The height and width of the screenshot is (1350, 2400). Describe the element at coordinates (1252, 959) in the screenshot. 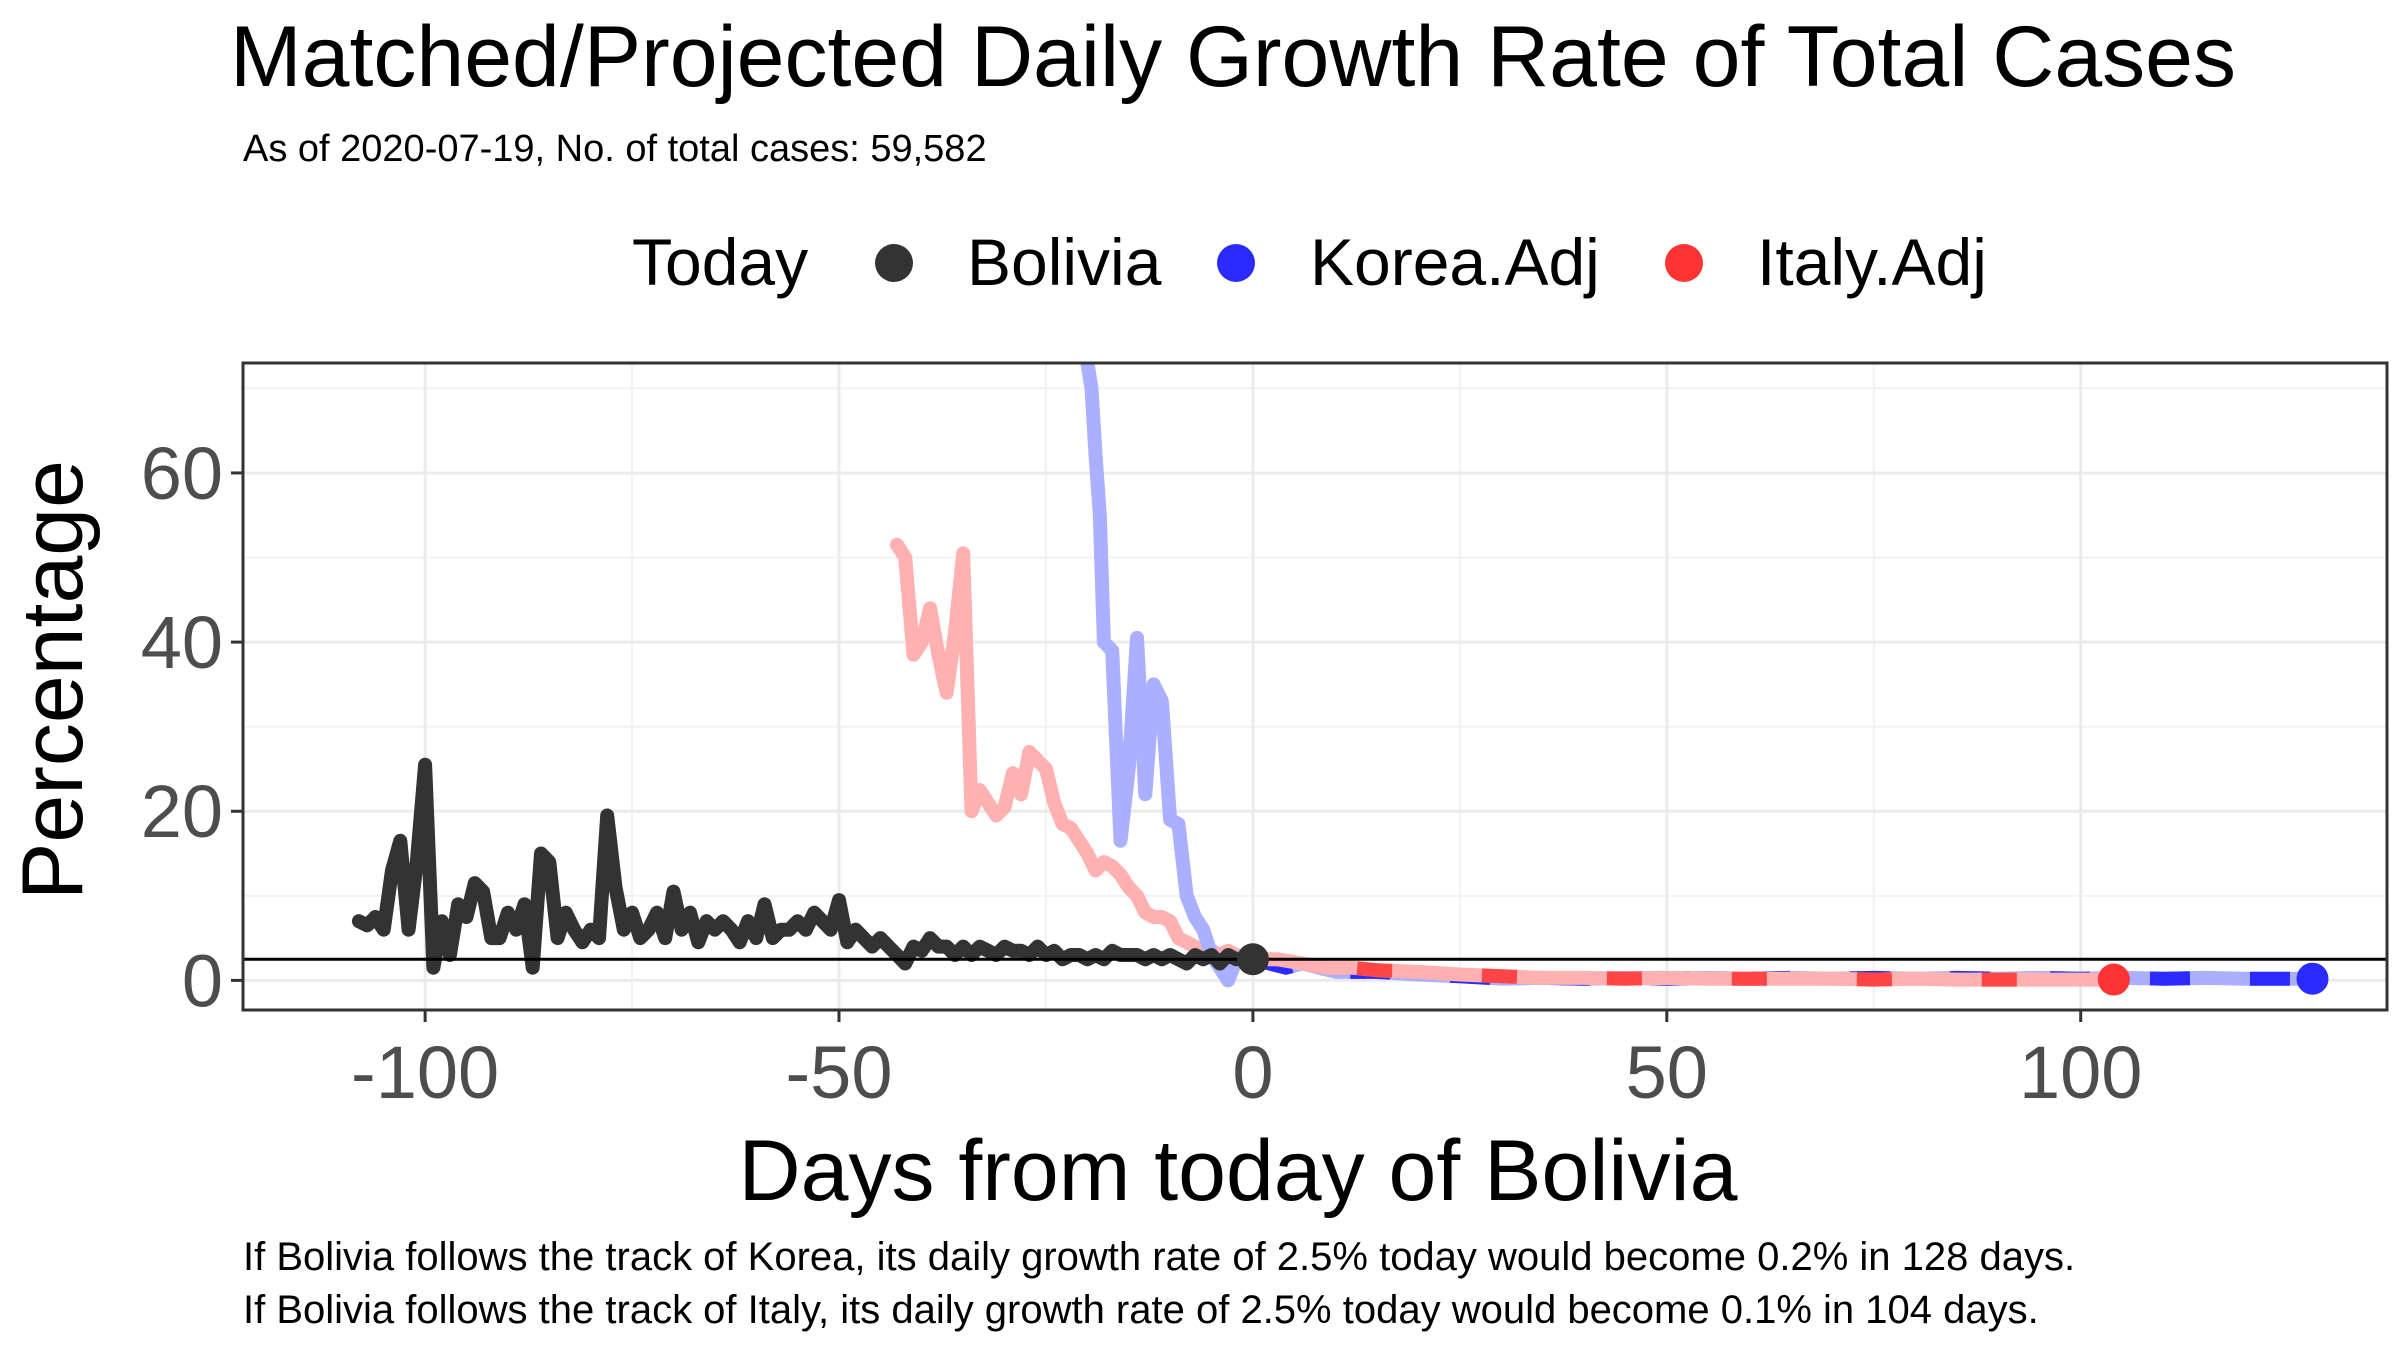

I see `point-today-bolivia` at that location.